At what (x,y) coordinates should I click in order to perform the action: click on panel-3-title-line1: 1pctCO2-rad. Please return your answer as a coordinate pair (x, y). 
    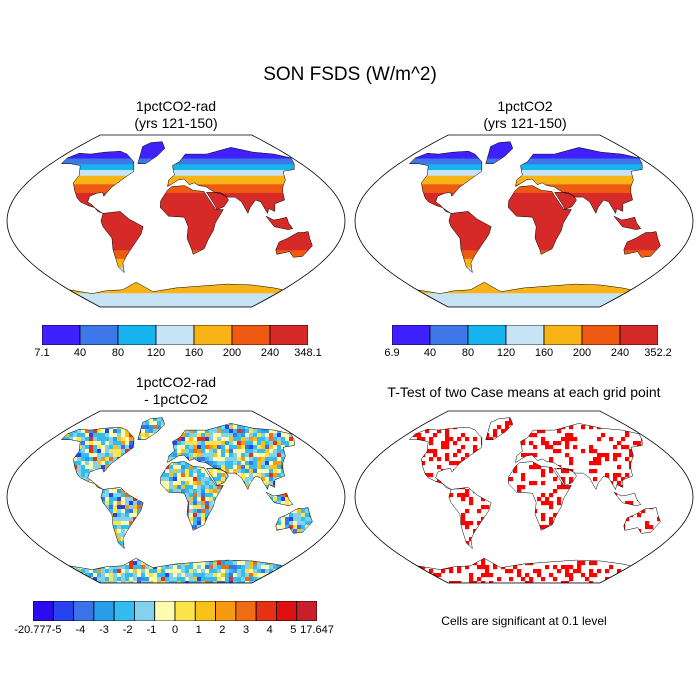
    Looking at the image, I should click on (176, 382).